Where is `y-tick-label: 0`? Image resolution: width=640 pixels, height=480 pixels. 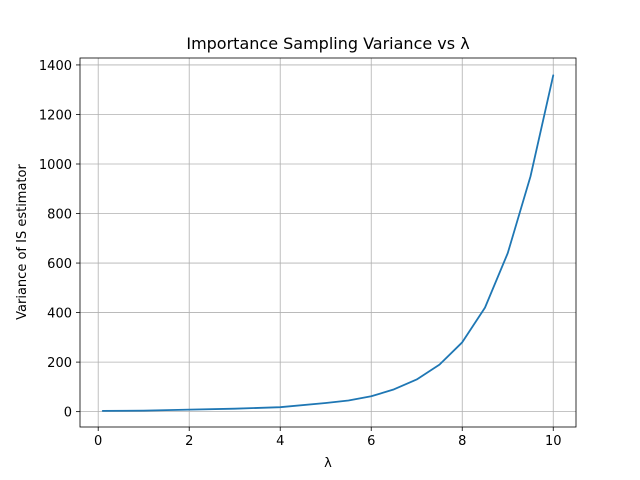
y-tick-label: 0 is located at coordinates (68, 413).